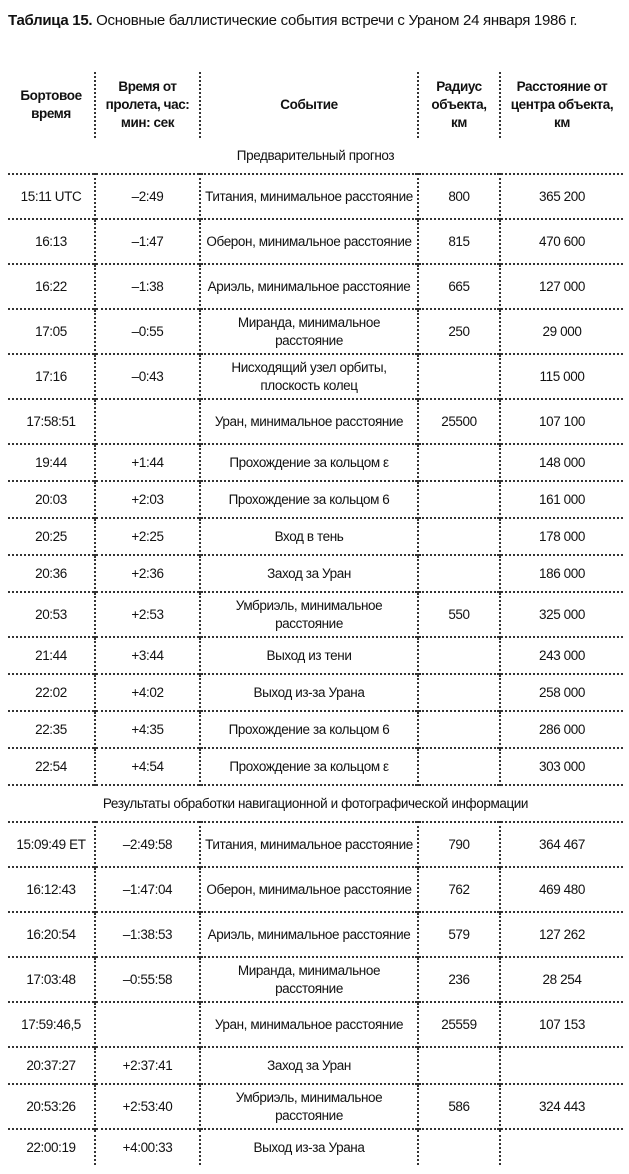 The width and height of the screenshot is (629, 1174). Describe the element at coordinates (51, 241) in the screenshot. I see `cell-onboard-time: 16:13` at that location.